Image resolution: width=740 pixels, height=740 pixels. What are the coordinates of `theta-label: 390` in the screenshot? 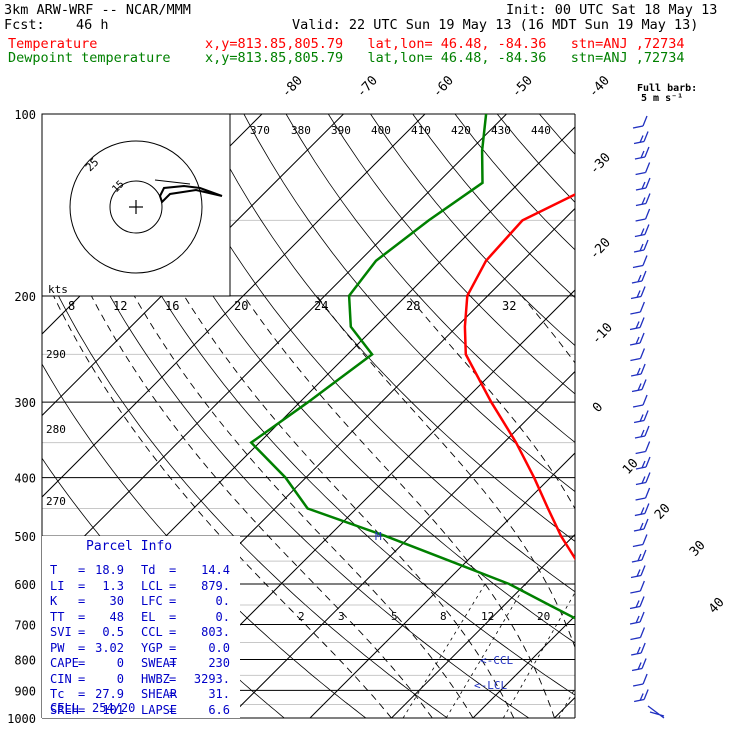 It's located at (341, 130).